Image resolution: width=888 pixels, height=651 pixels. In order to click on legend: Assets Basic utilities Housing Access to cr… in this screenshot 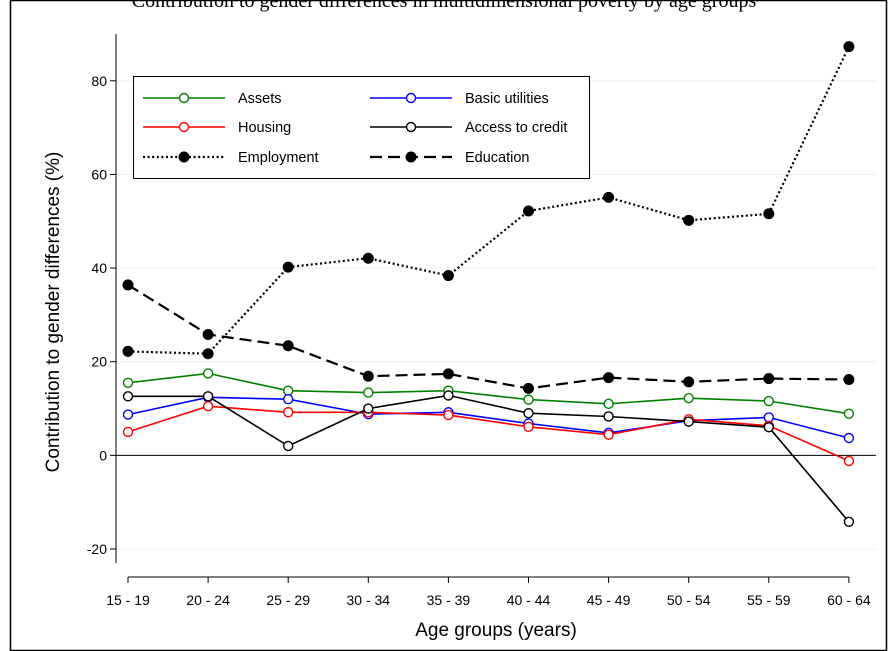, I will do `click(361, 127)`.